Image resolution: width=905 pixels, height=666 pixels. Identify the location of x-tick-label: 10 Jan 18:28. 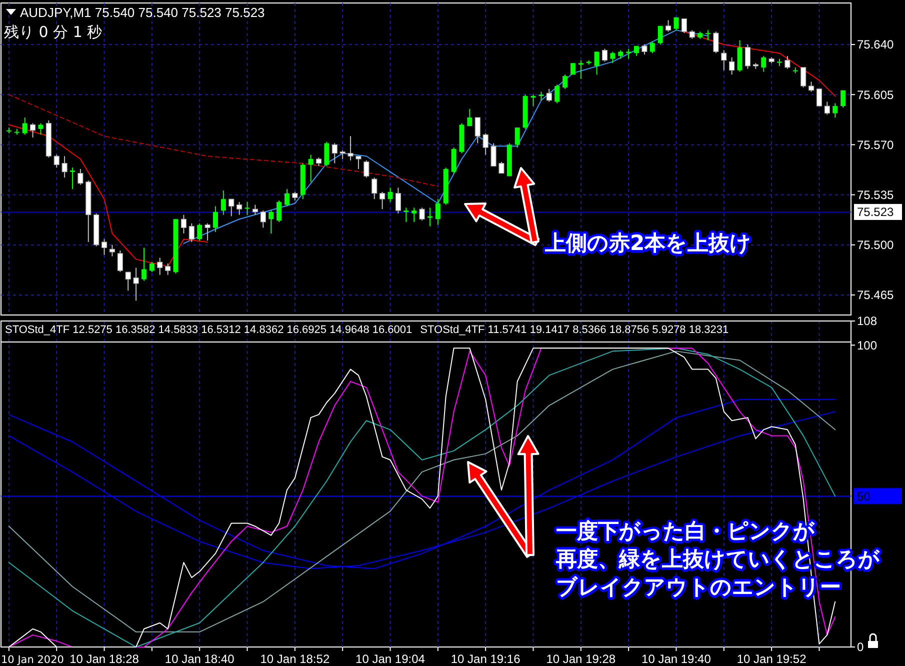
(105, 659).